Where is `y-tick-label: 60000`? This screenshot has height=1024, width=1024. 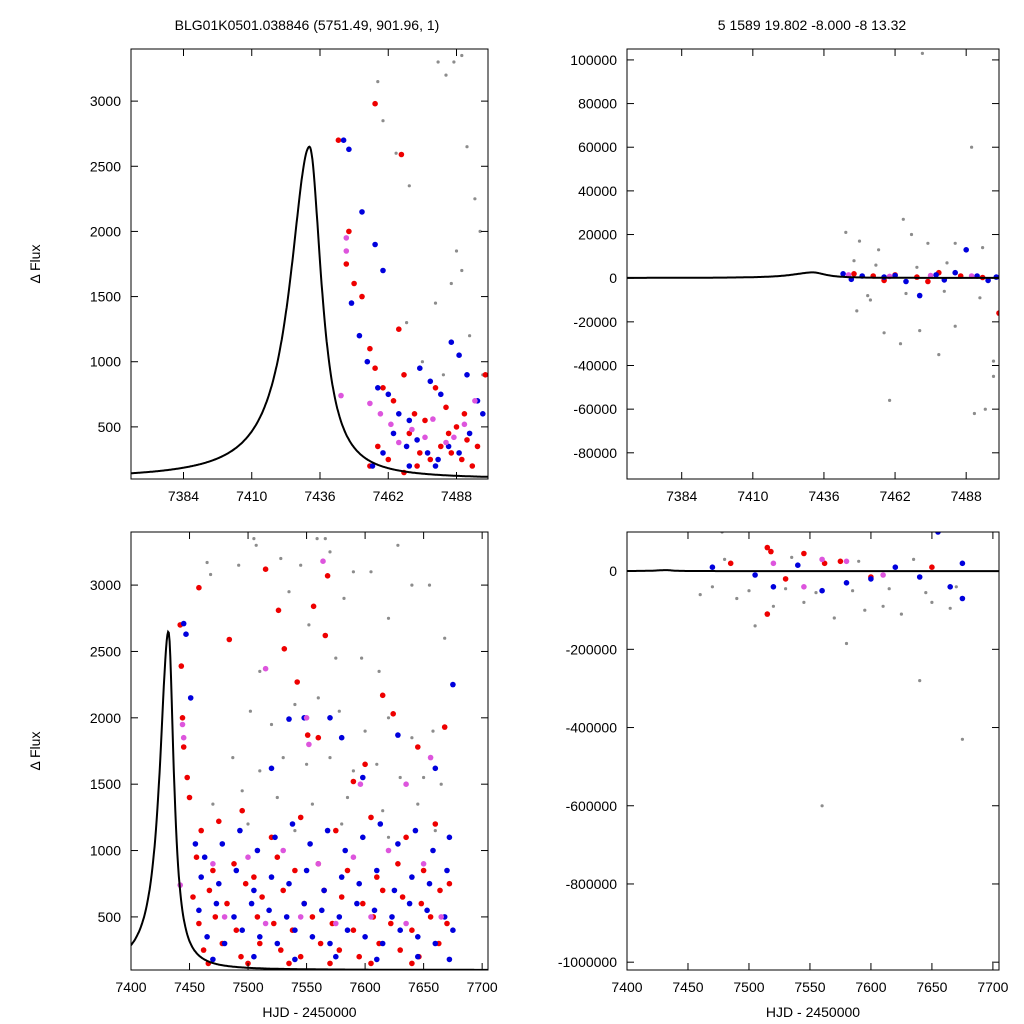 y-tick-label: 60000 is located at coordinates (597, 147).